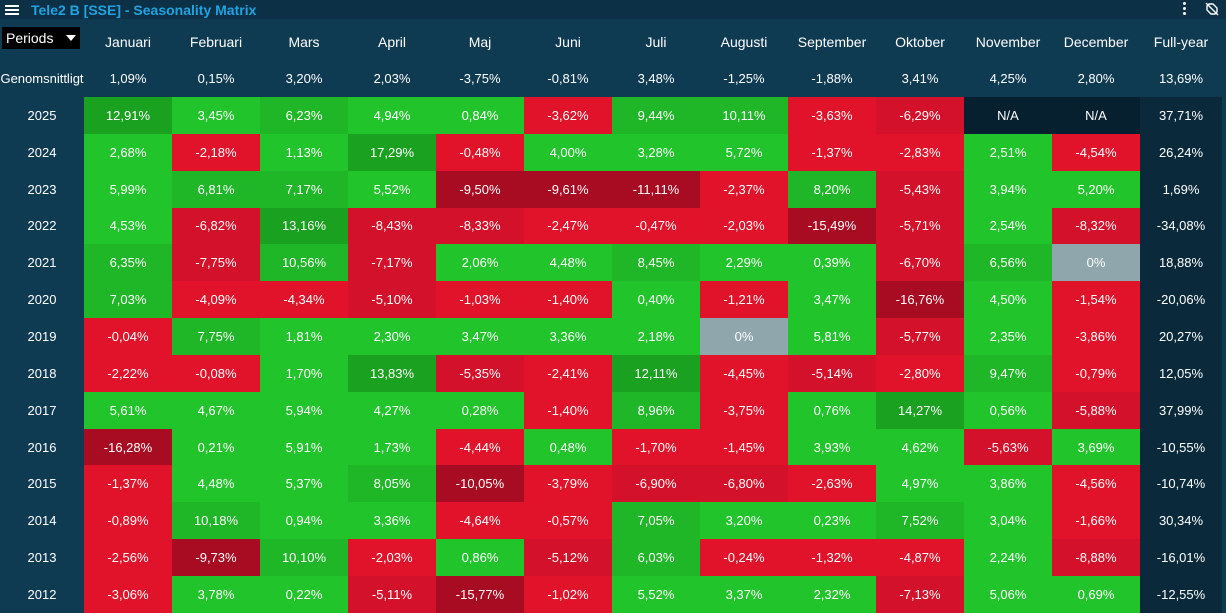 This screenshot has height=613, width=1226. I want to click on month-return-cell: -0,04%, so click(128, 336).